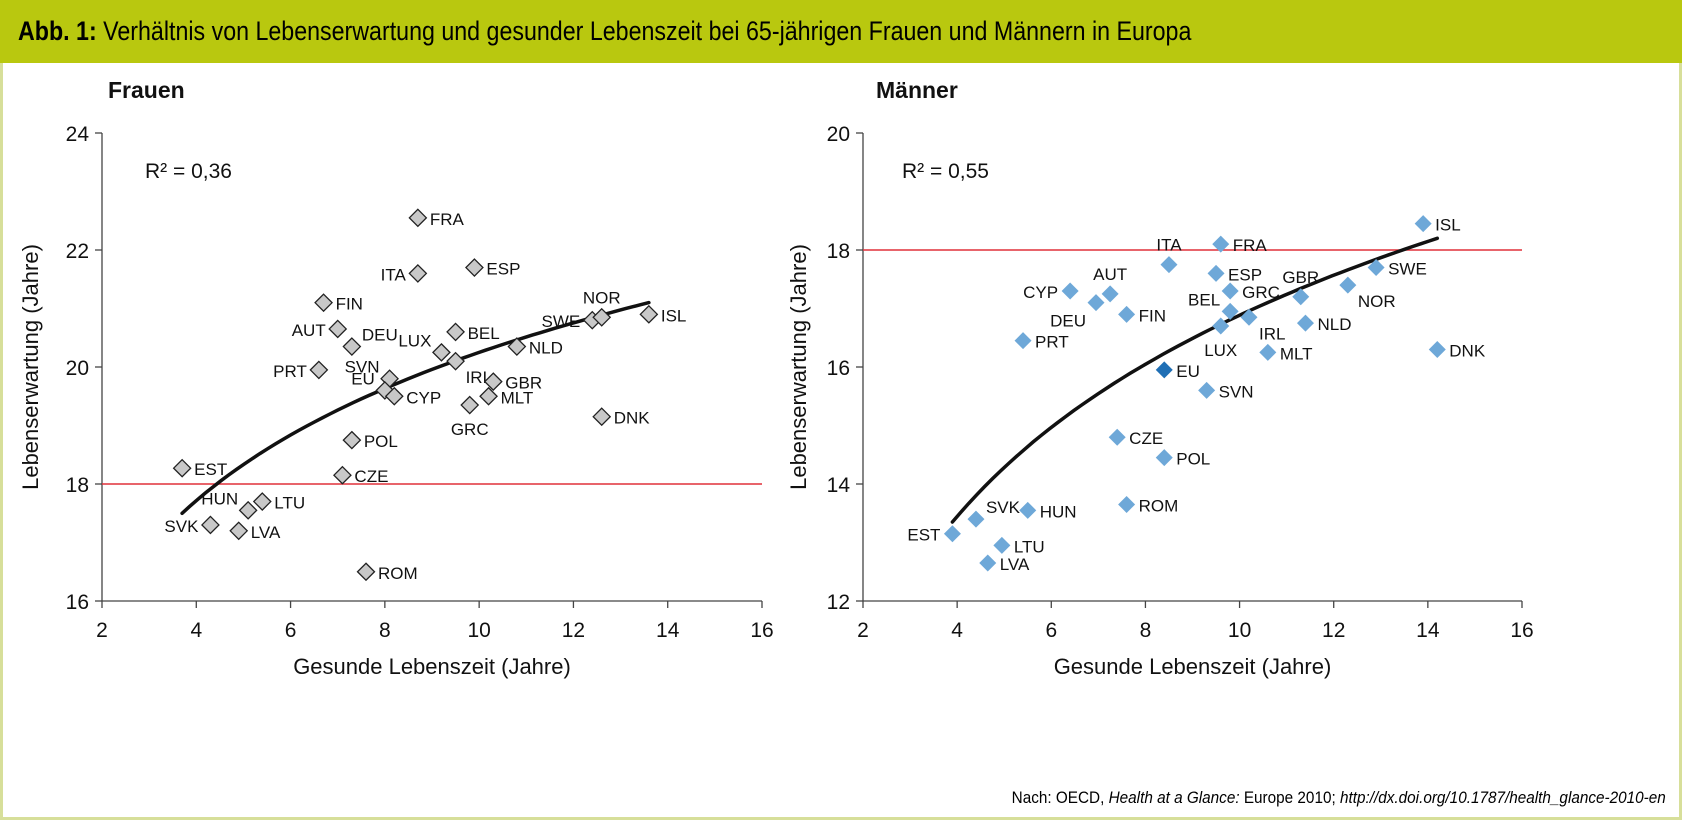  What do you see at coordinates (1230, 291) in the screenshot?
I see `data-point-male-grc` at bounding box center [1230, 291].